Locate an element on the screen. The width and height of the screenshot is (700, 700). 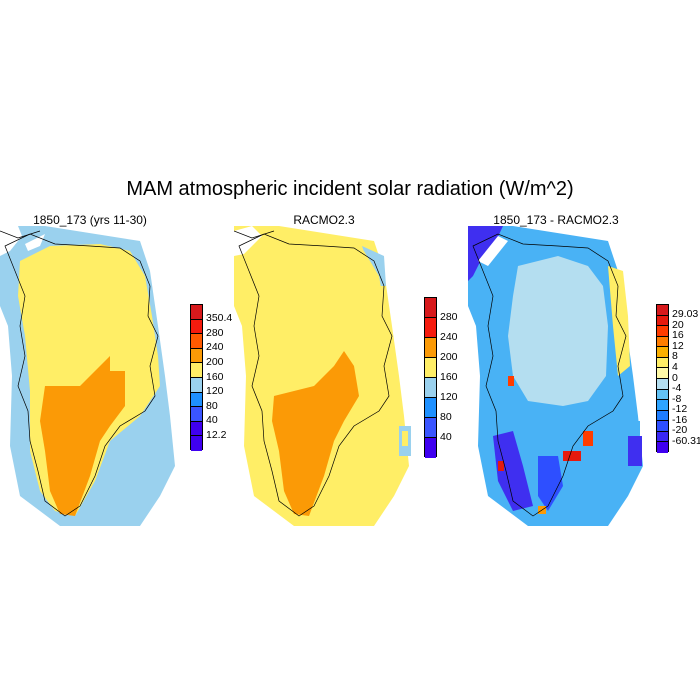
colorbar-label: -16 is located at coordinates (680, 419).